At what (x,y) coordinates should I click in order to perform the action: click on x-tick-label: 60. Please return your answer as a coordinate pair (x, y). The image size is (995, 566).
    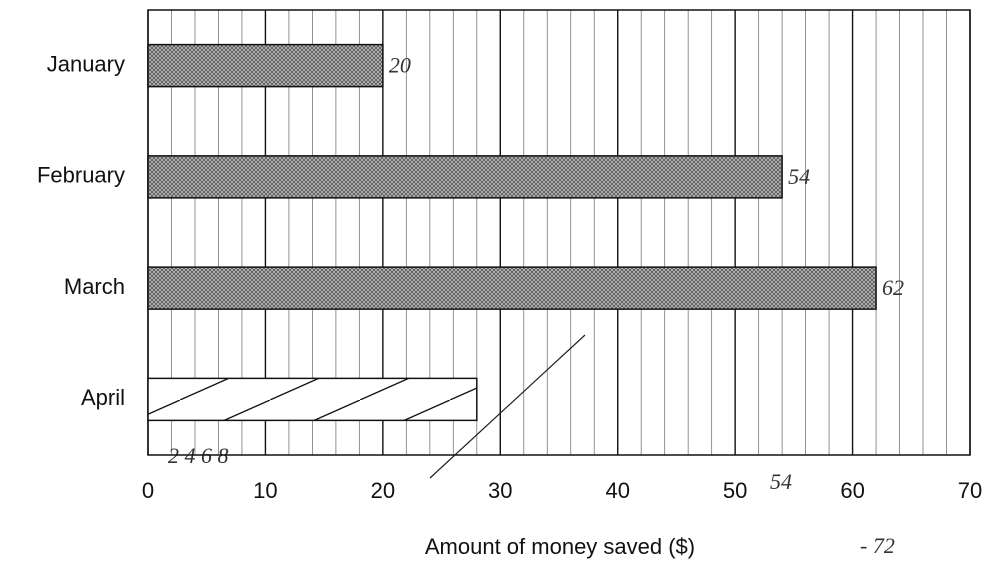
    Looking at the image, I should click on (852, 490).